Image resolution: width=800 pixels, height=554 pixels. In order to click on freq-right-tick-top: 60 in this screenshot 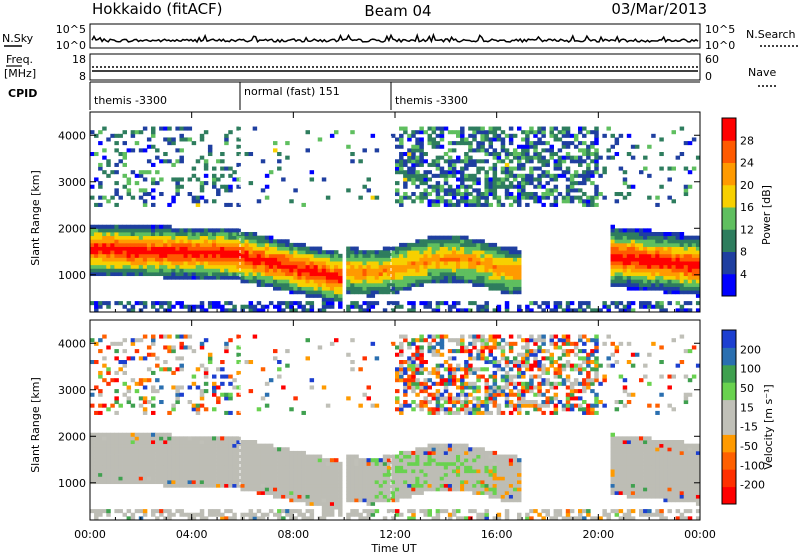, I will do `click(712, 59)`.